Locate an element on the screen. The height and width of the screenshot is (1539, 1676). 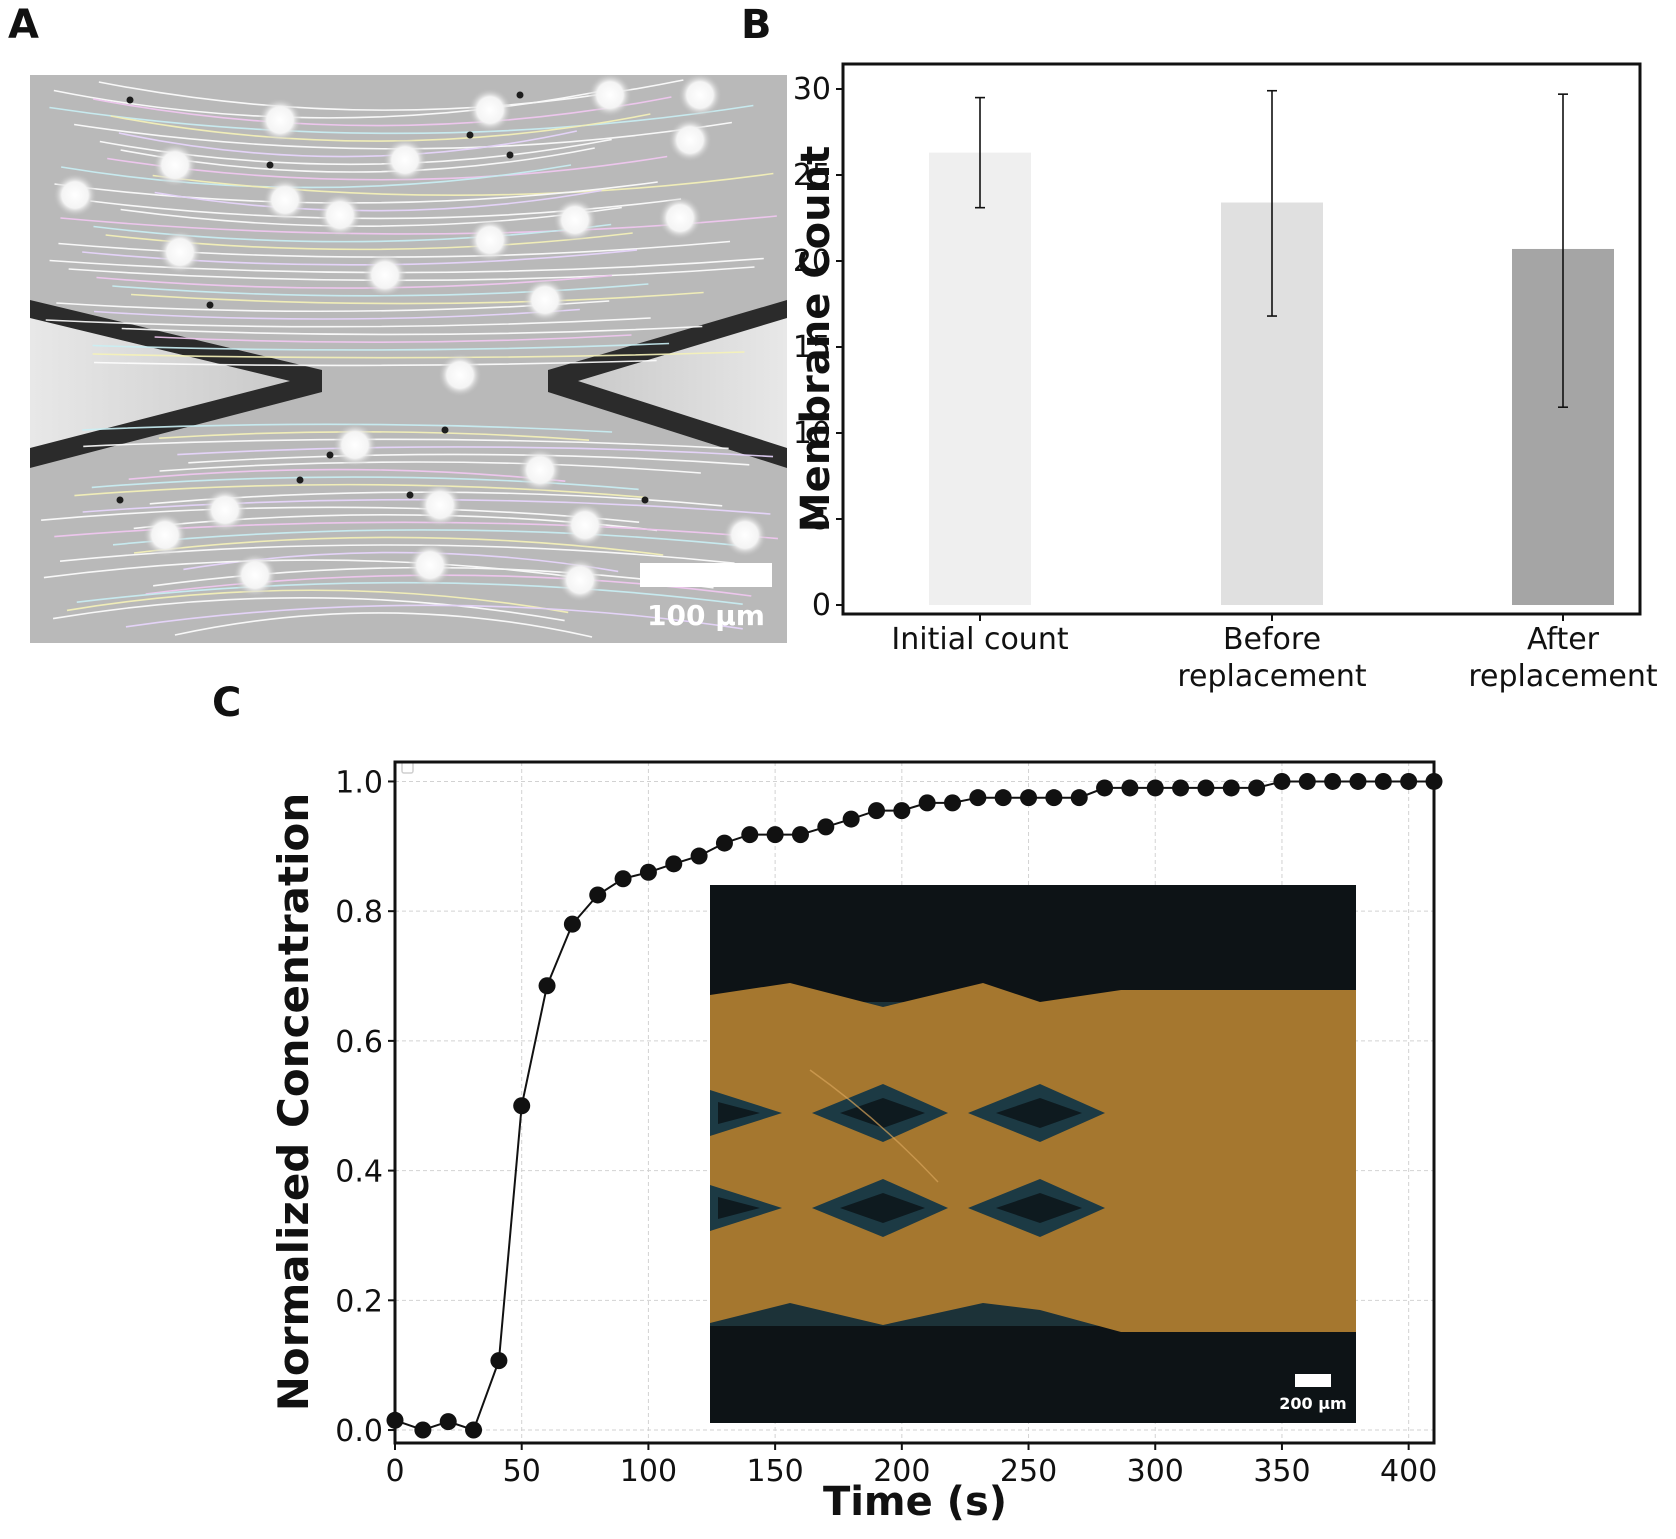
legend-box is located at coordinates (407, 767).